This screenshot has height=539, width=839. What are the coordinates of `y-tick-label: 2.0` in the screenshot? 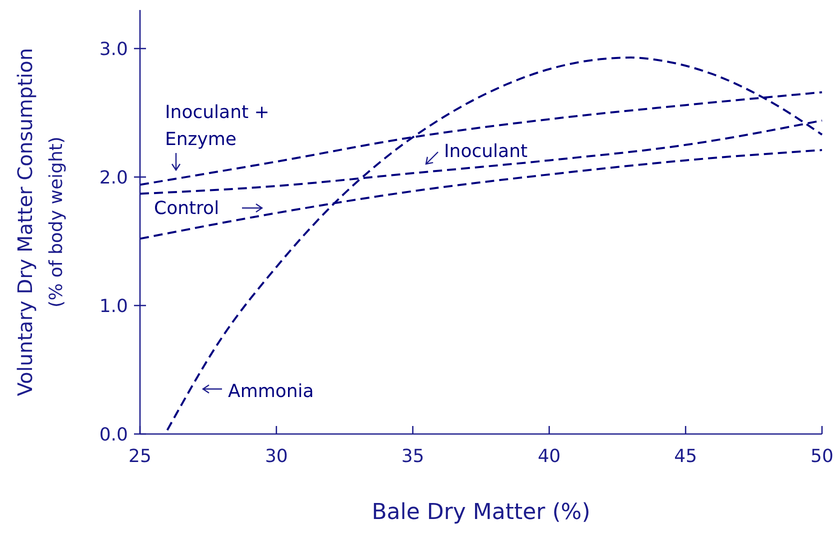 It's located at (113, 177).